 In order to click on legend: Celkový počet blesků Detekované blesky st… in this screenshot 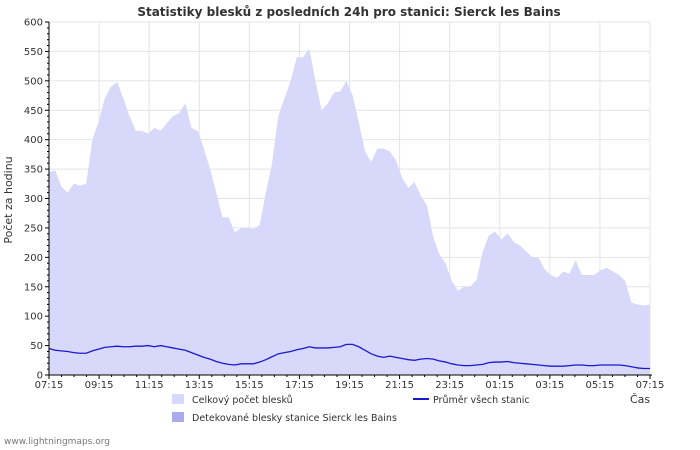, I will do `click(351, 409)`.